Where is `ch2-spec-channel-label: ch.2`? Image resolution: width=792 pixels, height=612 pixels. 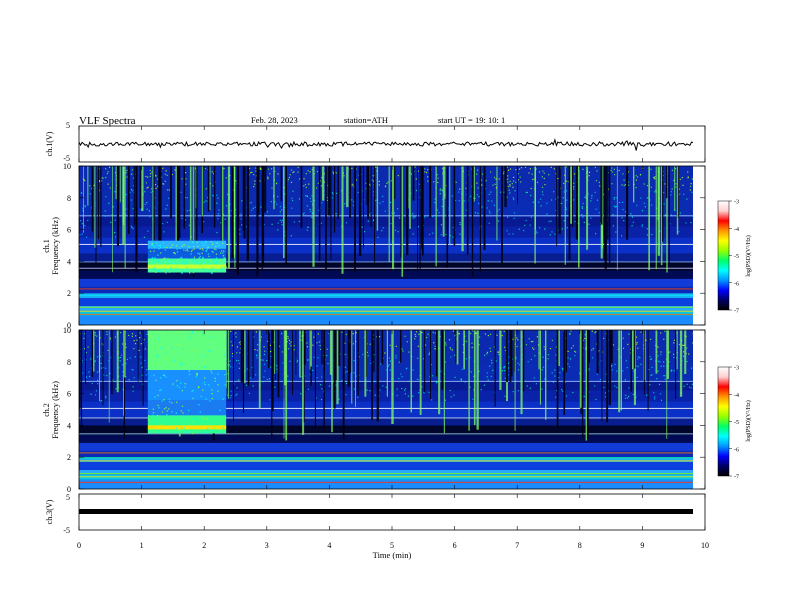 ch2-spec-channel-label: ch.2 is located at coordinates (46, 410).